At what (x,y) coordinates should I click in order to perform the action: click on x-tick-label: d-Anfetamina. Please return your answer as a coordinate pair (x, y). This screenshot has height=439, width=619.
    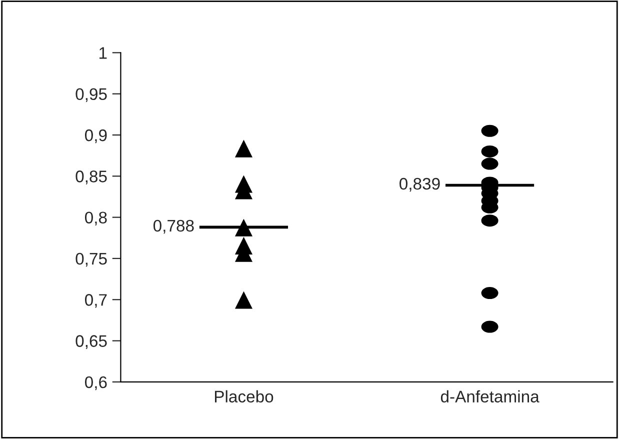
    Looking at the image, I should click on (490, 396).